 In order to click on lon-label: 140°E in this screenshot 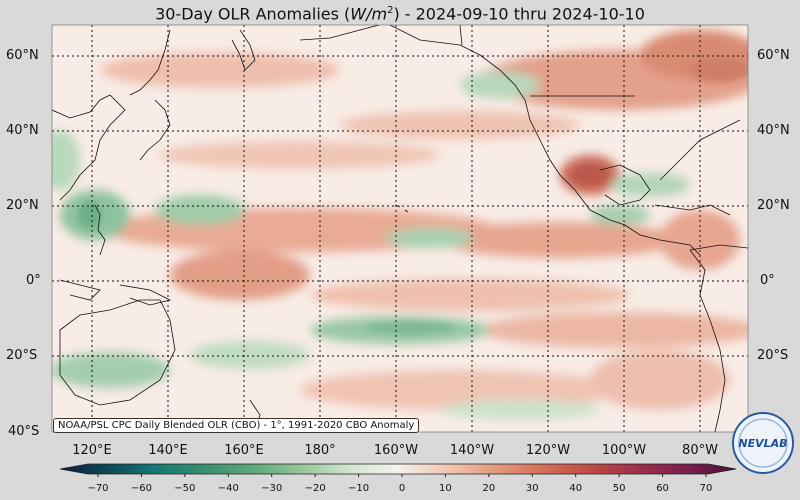, I will do `click(168, 450)`.